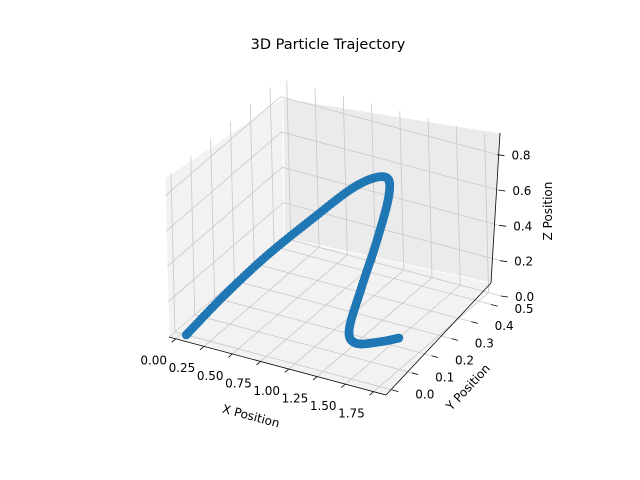  What do you see at coordinates (238, 383) in the screenshot?
I see `x-tick-label: 0.75` at bounding box center [238, 383].